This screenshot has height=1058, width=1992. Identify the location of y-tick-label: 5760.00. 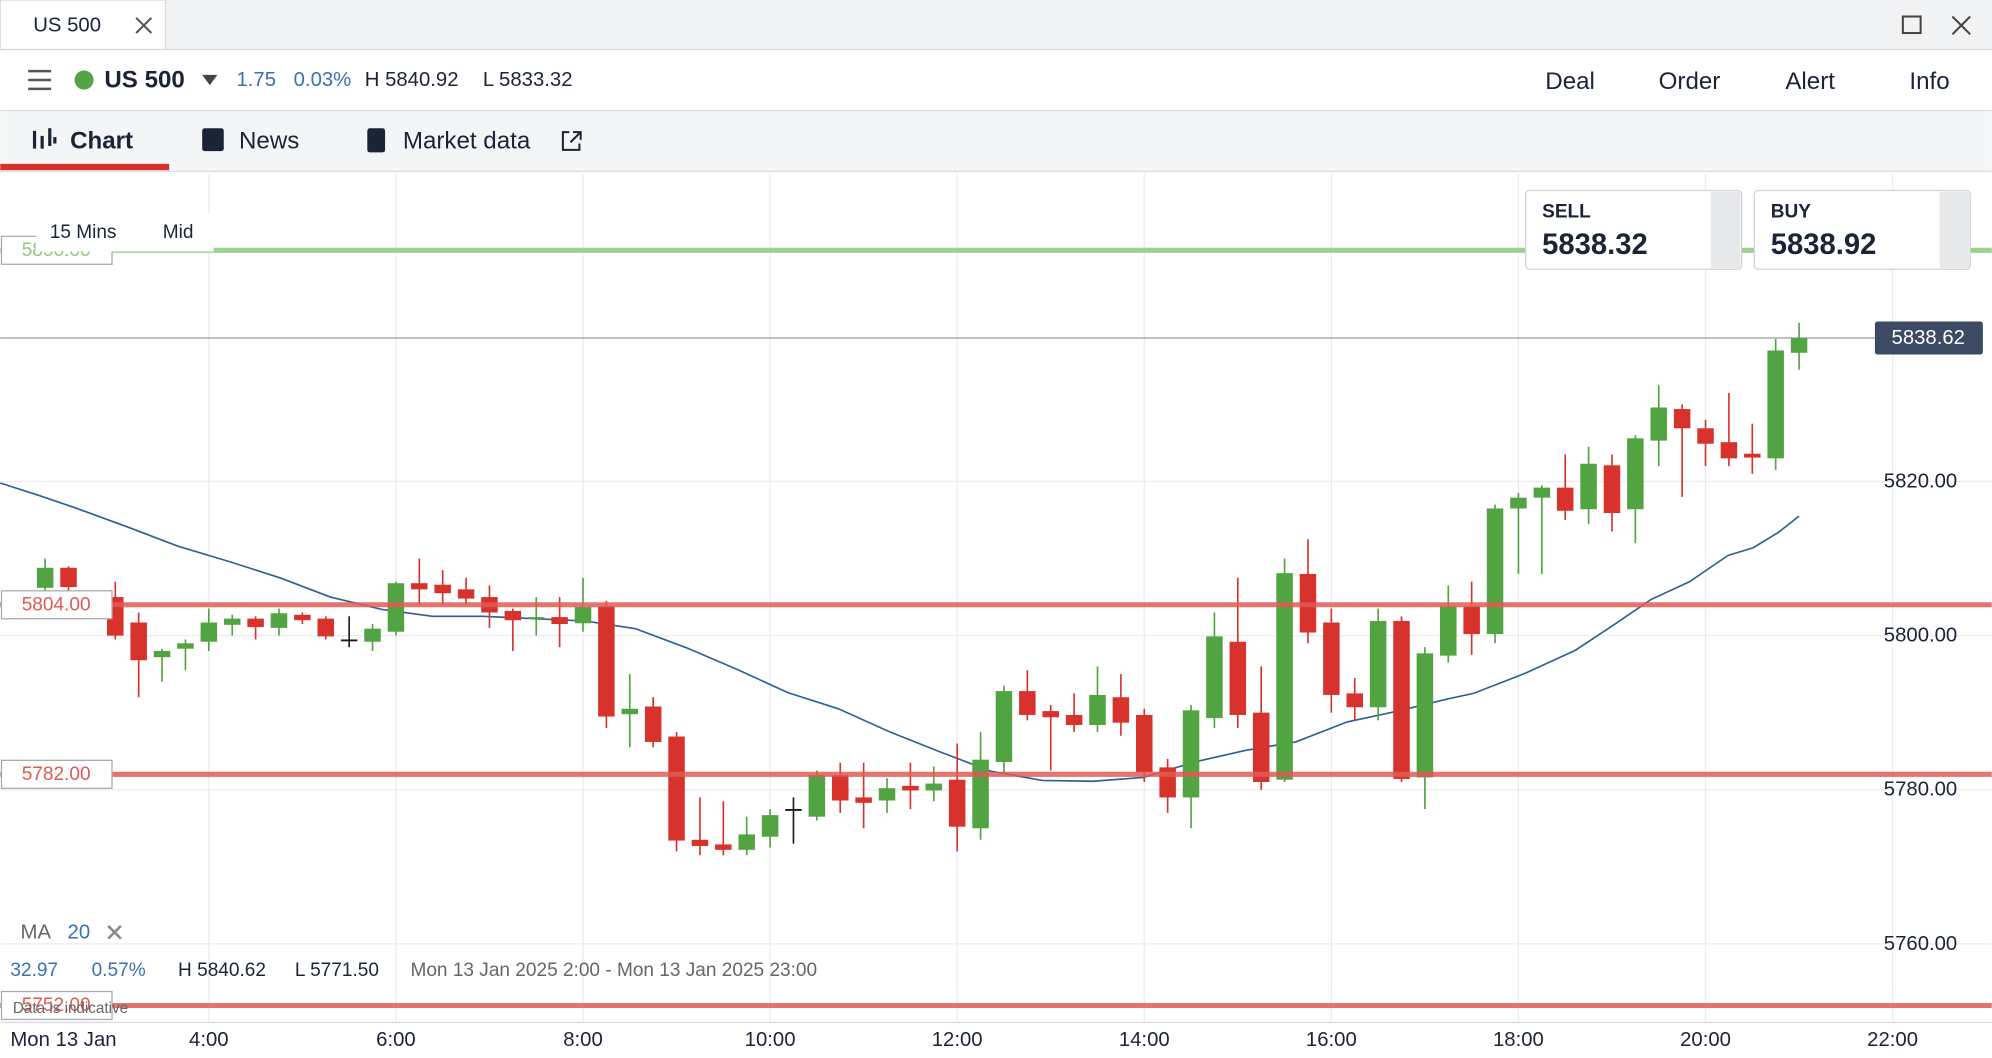
(1920, 944).